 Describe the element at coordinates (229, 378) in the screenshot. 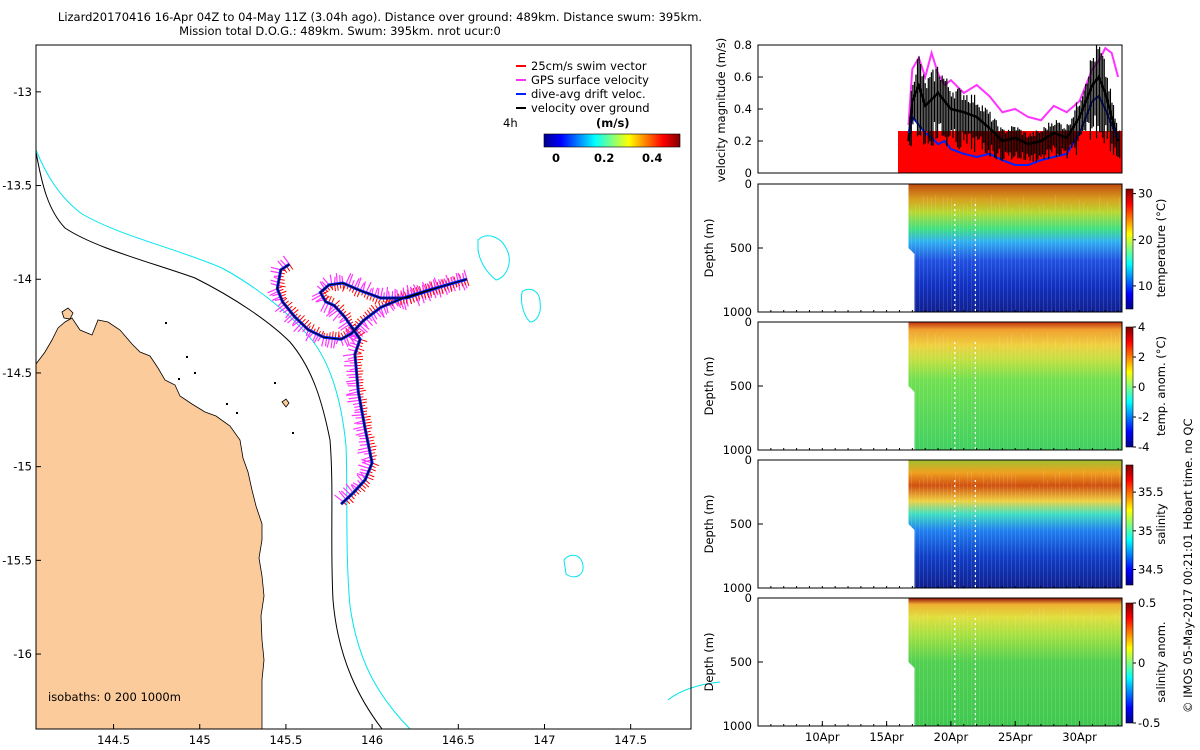

I see `shoals` at that location.